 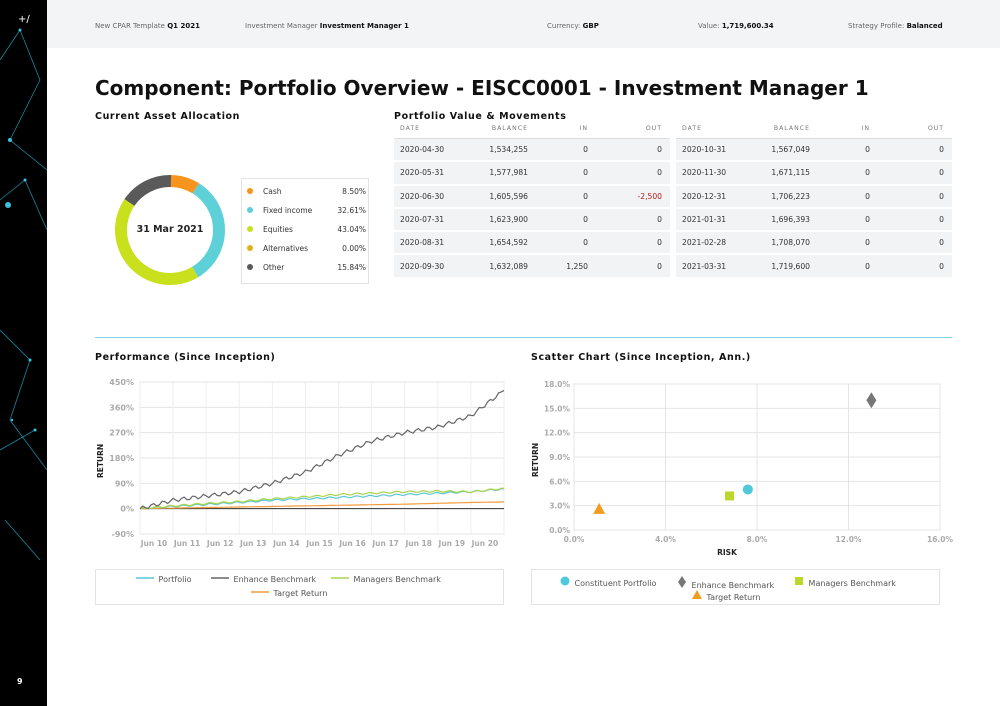 What do you see at coordinates (532, 173) in the screenshot?
I see `movement-row: 2020-05-31 1,577,981 0 0` at bounding box center [532, 173].